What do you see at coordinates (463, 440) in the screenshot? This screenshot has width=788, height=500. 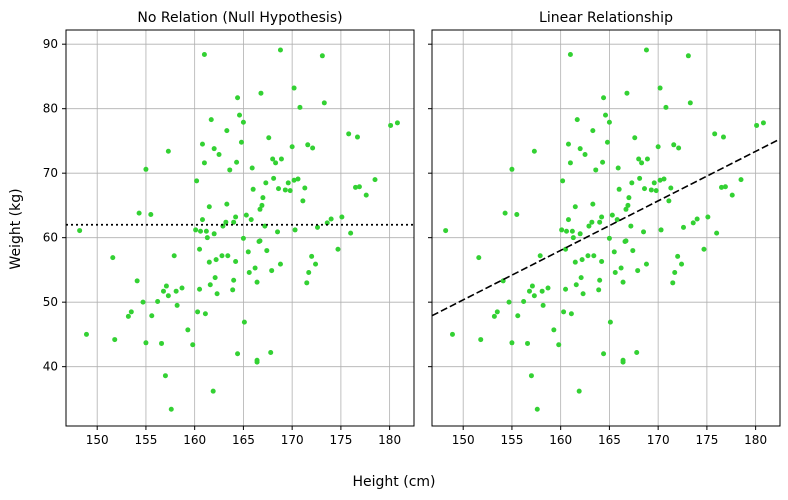 I see `x-tick-label: 150` at bounding box center [463, 440].